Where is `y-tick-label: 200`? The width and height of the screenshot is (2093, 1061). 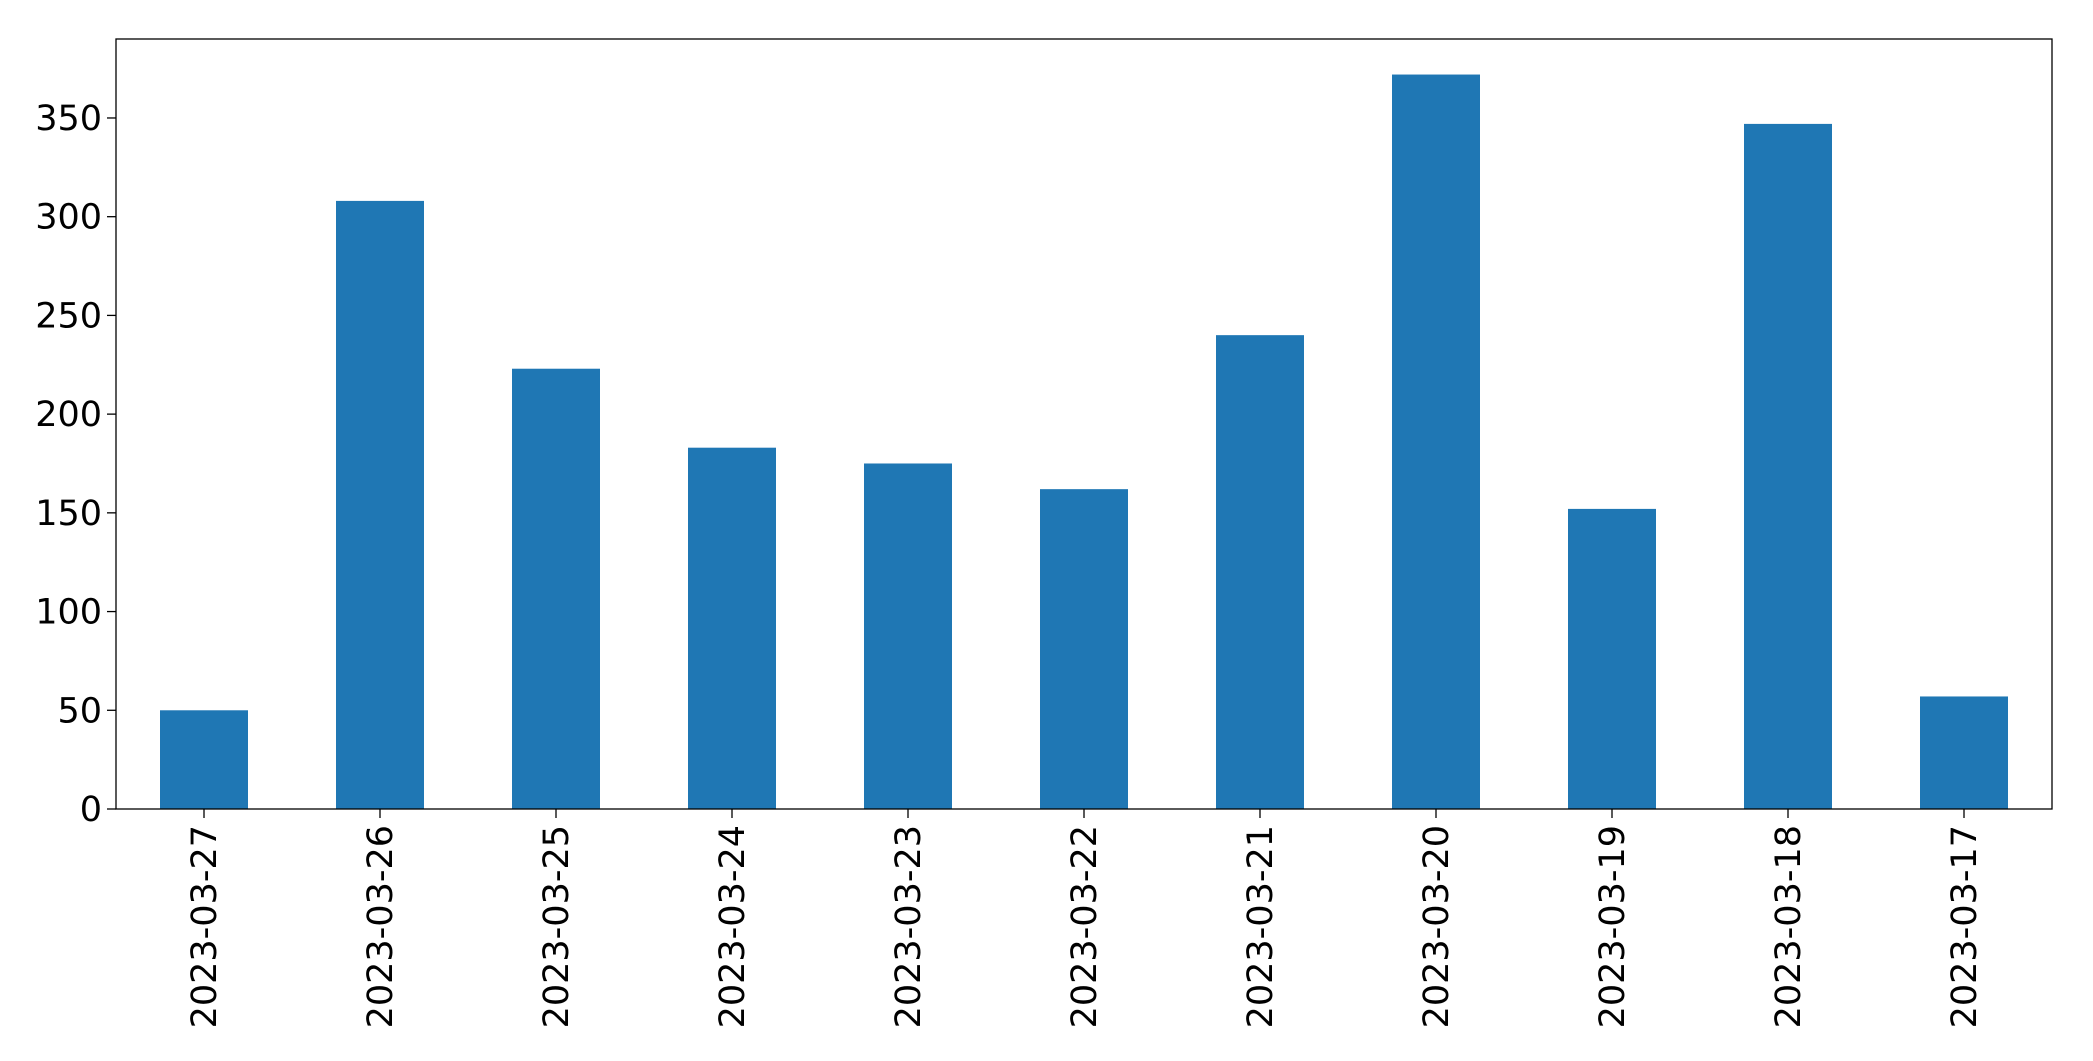 y-tick-label: 200 is located at coordinates (68, 415).